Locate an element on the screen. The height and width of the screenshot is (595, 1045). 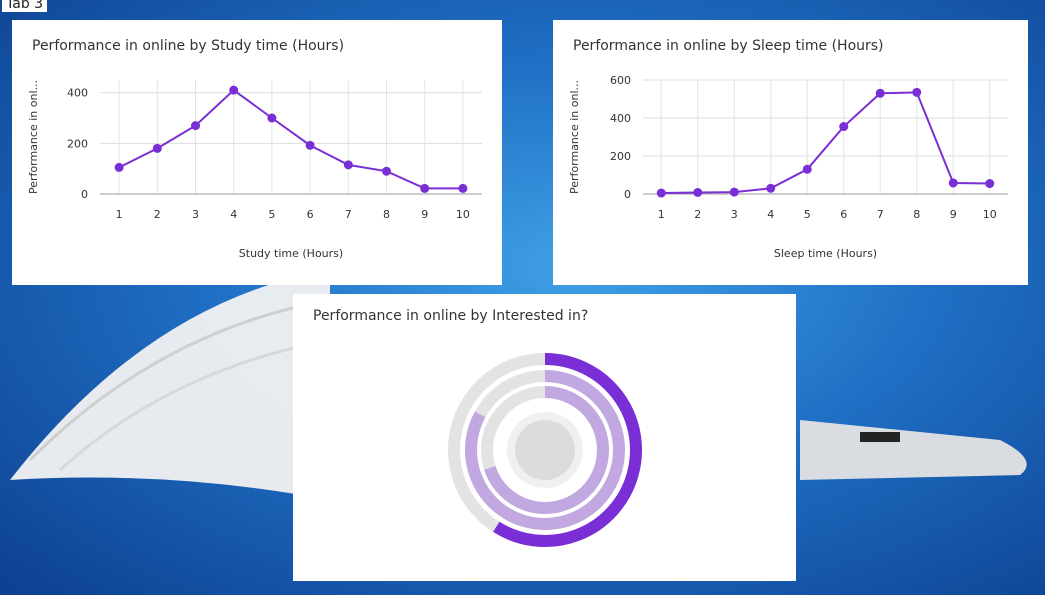
x-axis-label: Sleep time (Hours) is located at coordinates (825, 253).